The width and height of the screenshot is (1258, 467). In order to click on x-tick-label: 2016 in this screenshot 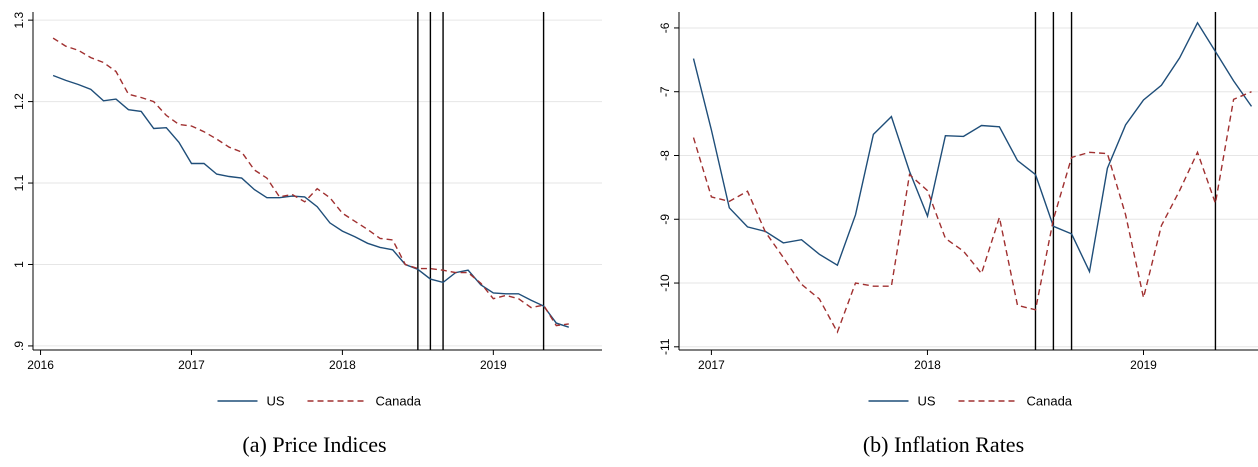, I will do `click(40, 365)`.